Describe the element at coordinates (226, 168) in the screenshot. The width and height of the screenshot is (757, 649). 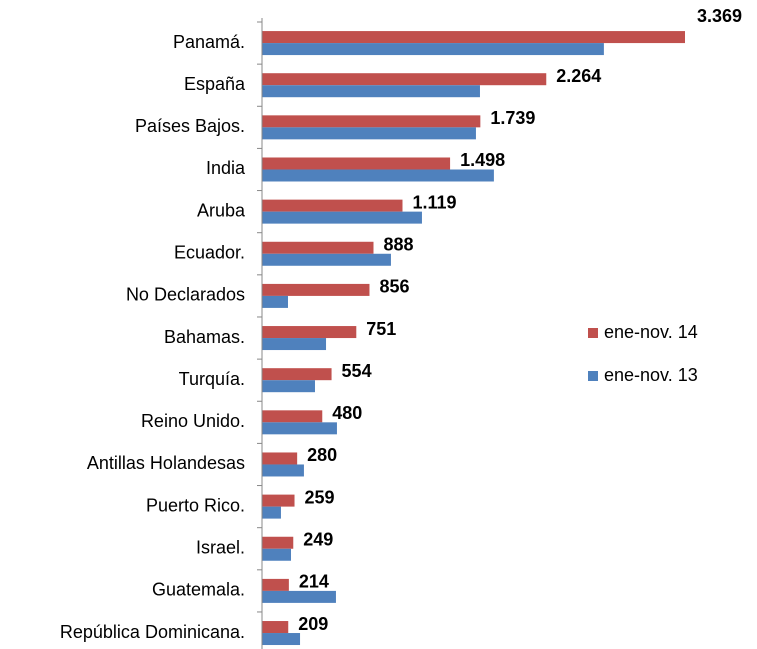
I see `category-label: India` at that location.